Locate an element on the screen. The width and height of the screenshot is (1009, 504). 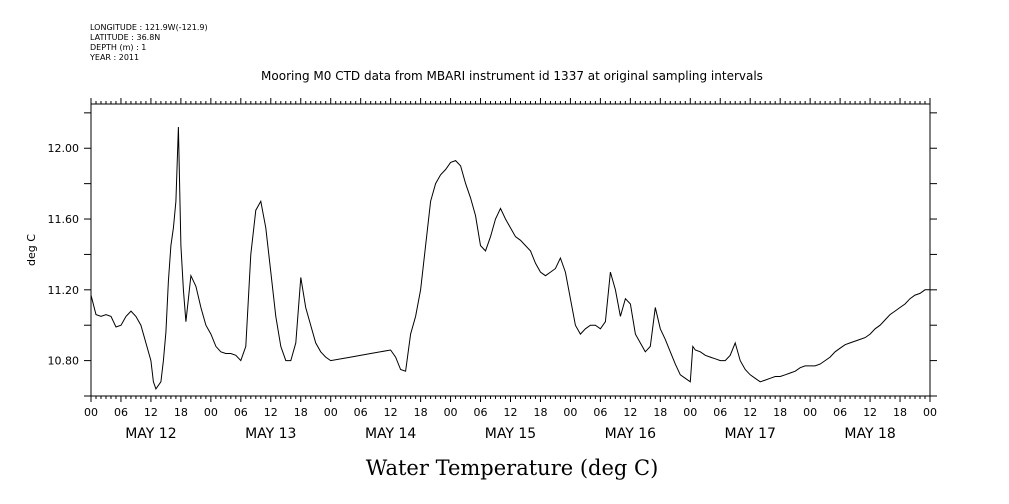
x-axis-label: Water Temperature (deg C) is located at coordinates (512, 468).